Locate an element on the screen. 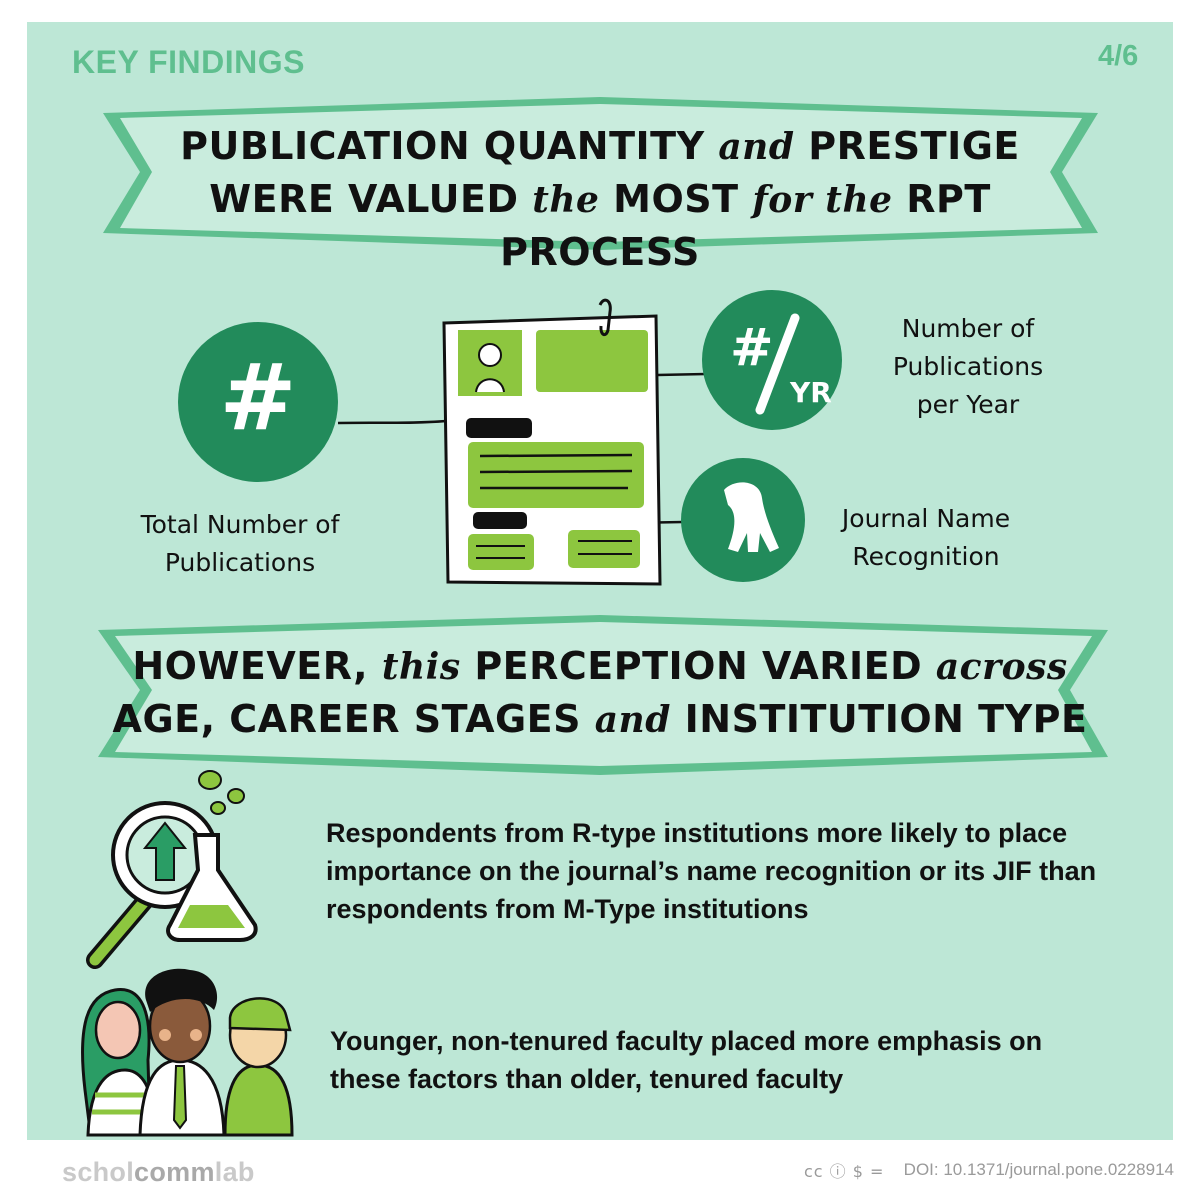 Image resolution: width=1200 pixels, height=1200 pixels. recognition-icon is located at coordinates (743, 520).